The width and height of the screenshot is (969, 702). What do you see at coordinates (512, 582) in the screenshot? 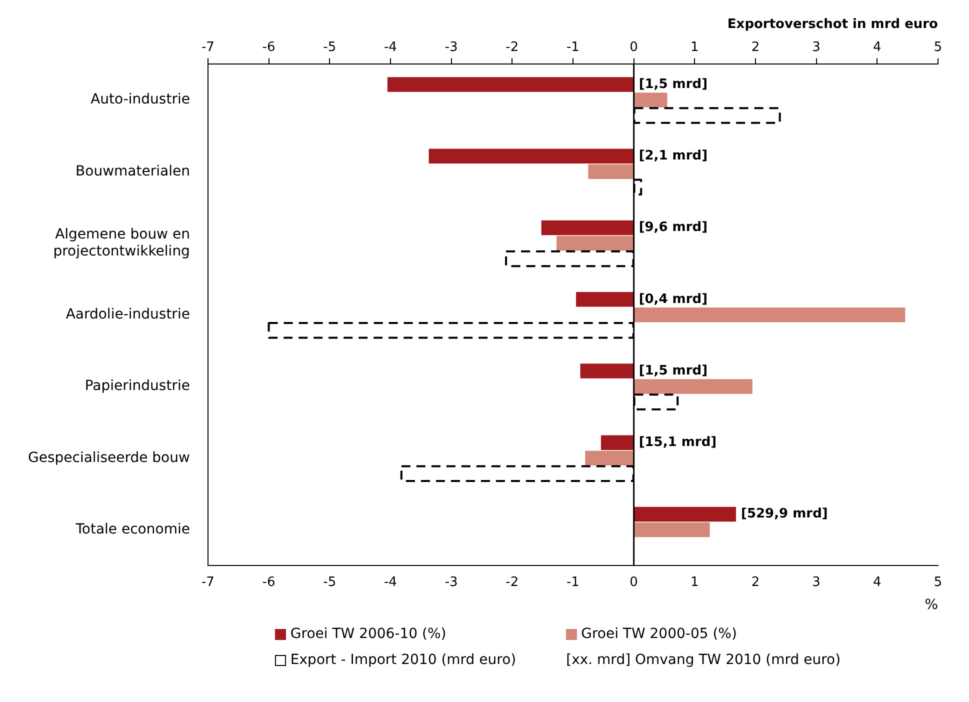
I see `x-tick-label: -2` at bounding box center [512, 582].